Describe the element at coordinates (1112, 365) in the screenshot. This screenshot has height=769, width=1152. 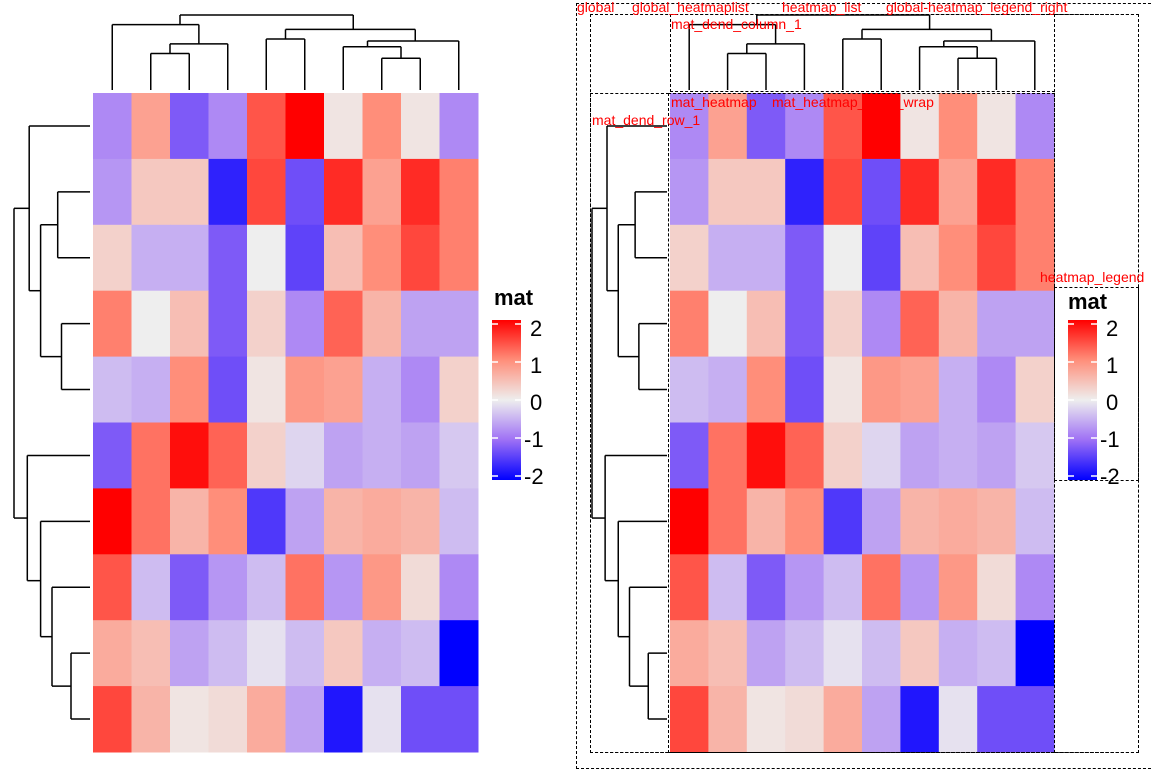
I see `legend-tick-right: 1` at that location.